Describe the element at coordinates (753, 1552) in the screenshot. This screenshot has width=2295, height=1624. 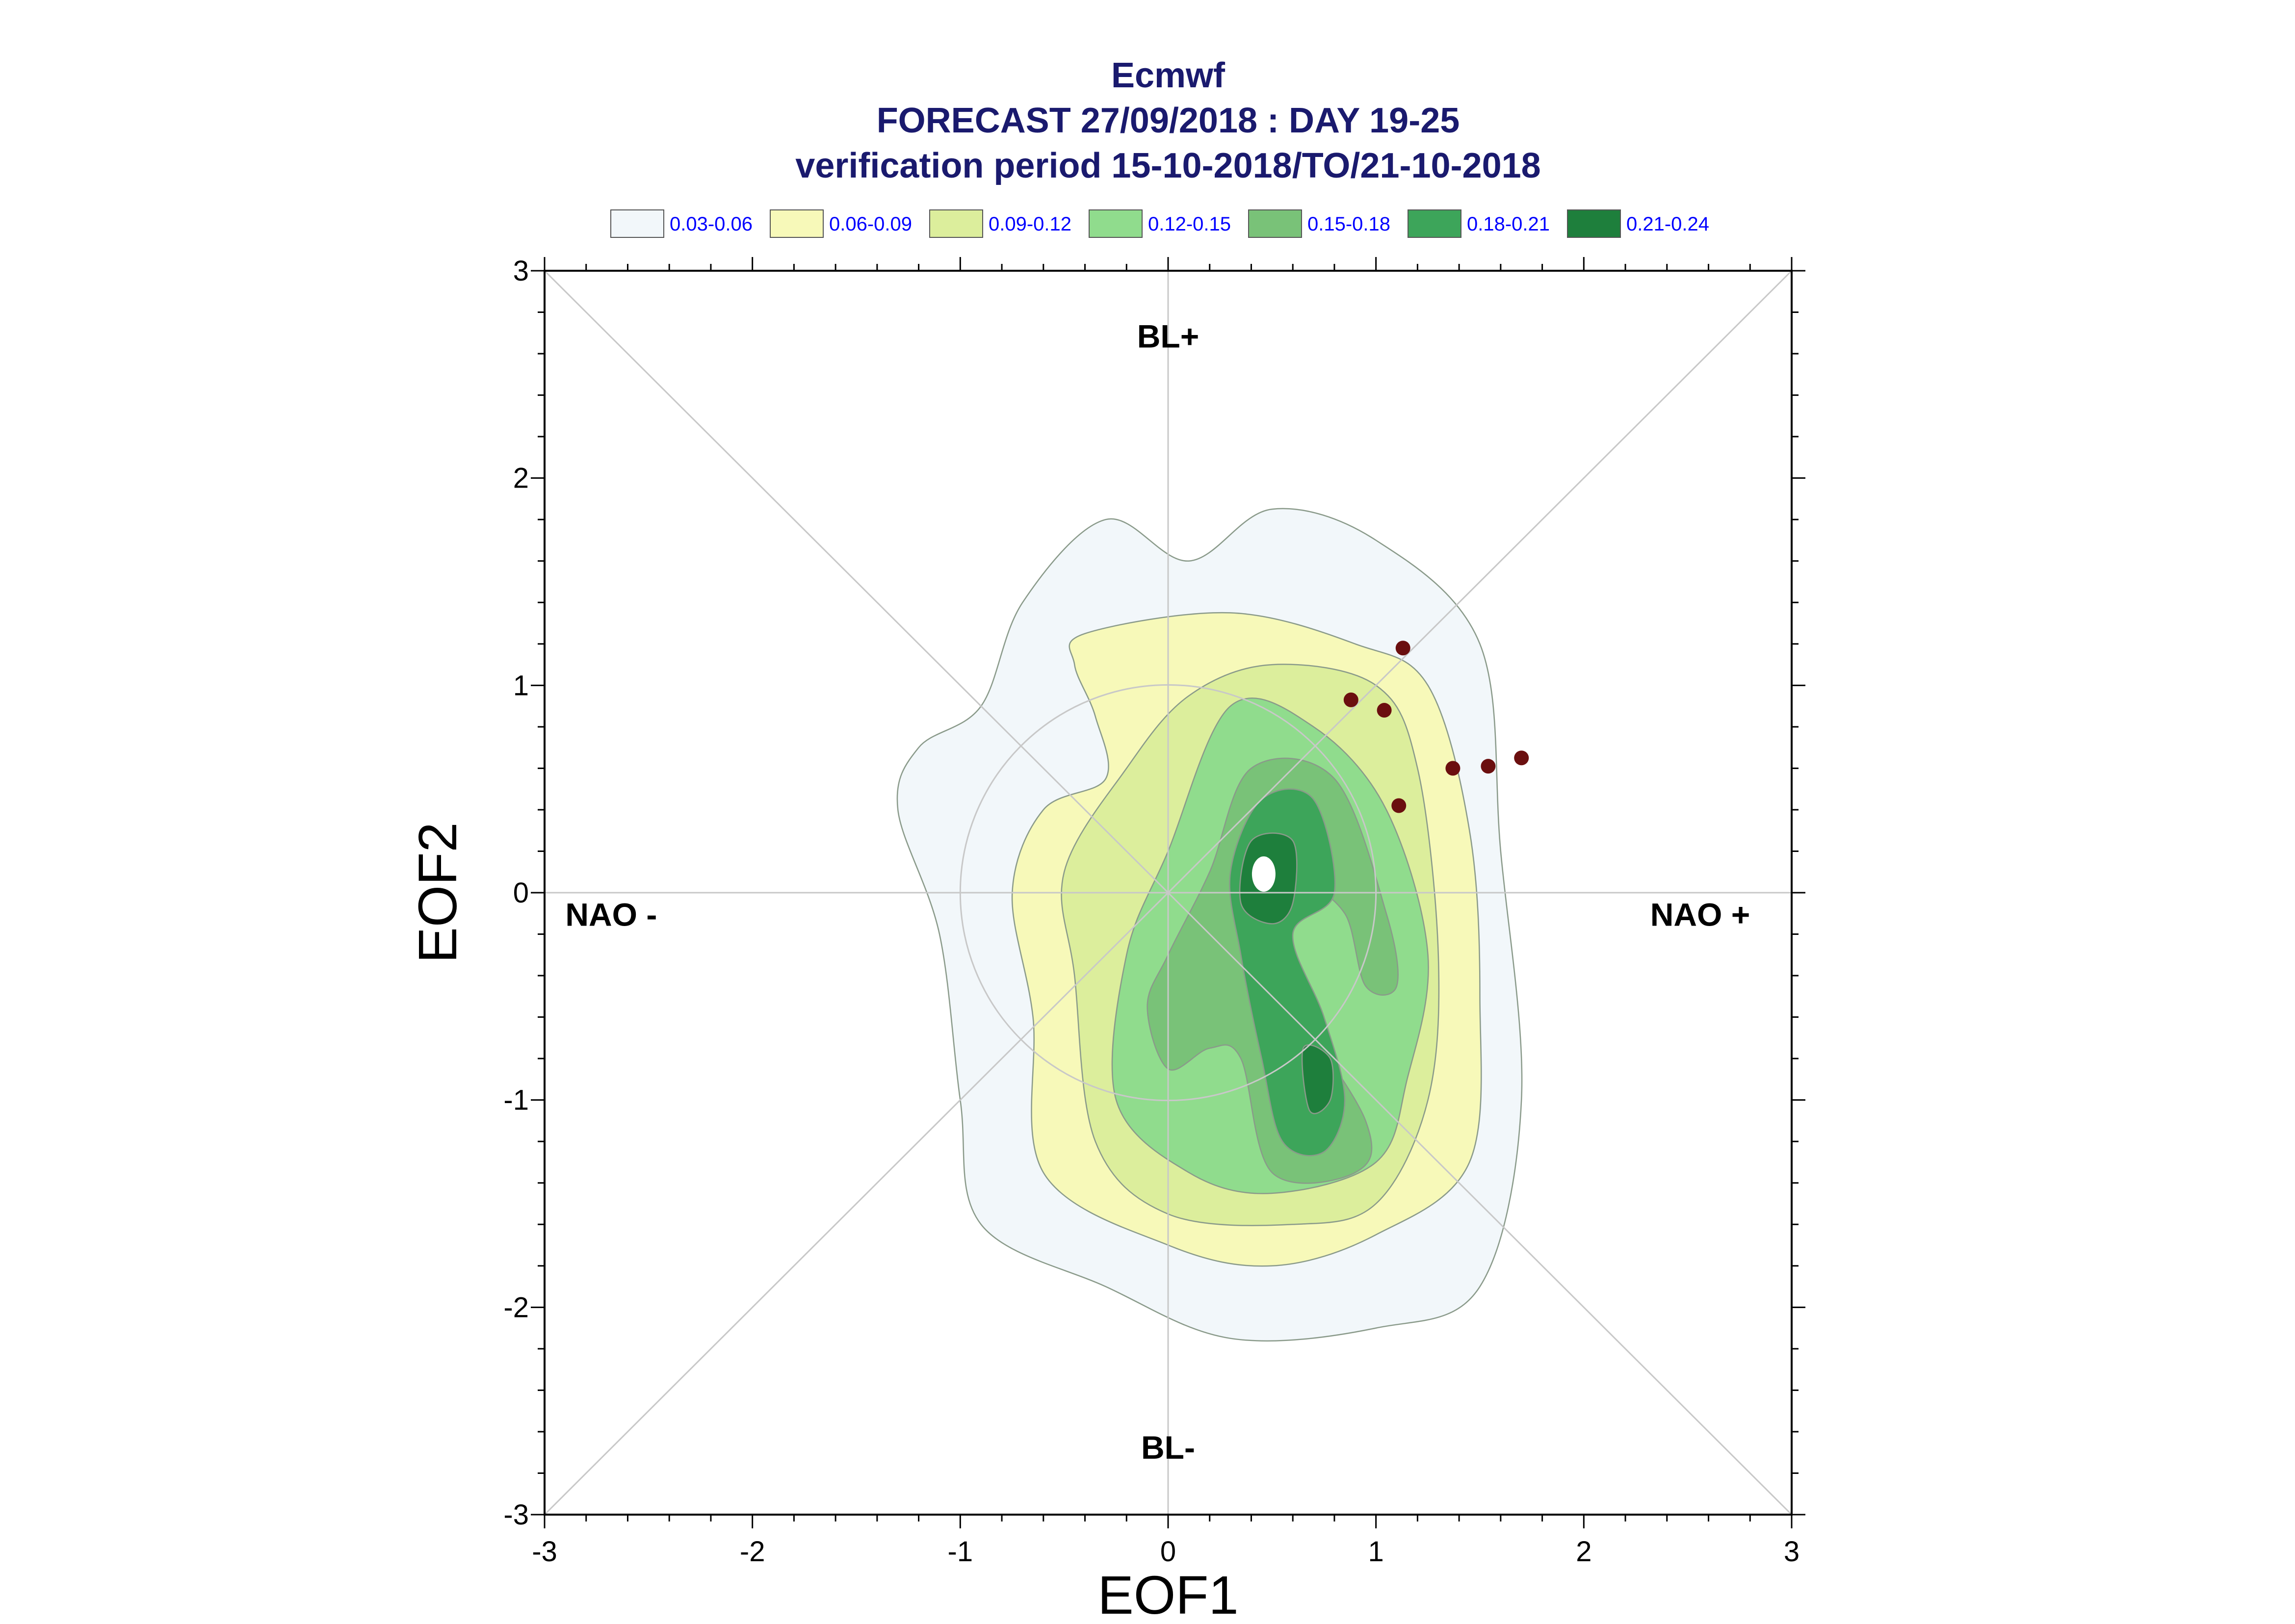
I see `x-tick-label: -2` at that location.